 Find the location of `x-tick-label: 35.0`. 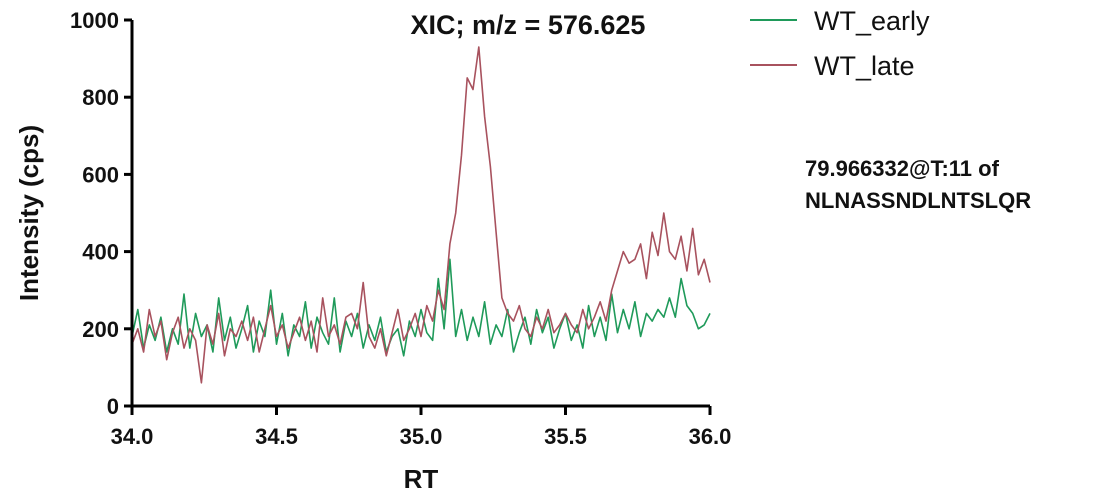

x-tick-label: 35.0 is located at coordinates (421, 436).